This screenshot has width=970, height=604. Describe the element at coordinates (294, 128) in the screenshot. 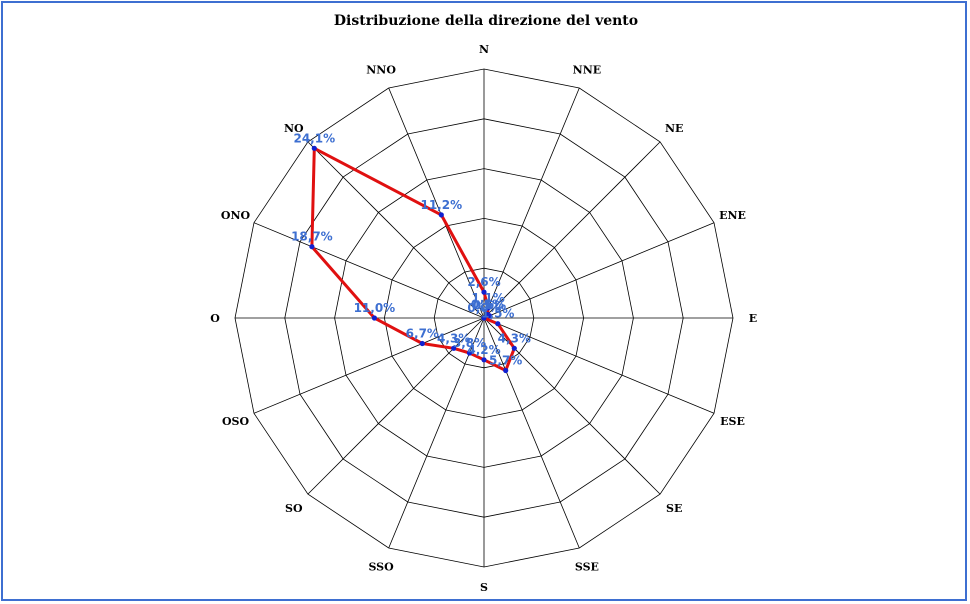

I see `direction-label-no: NO` at that location.